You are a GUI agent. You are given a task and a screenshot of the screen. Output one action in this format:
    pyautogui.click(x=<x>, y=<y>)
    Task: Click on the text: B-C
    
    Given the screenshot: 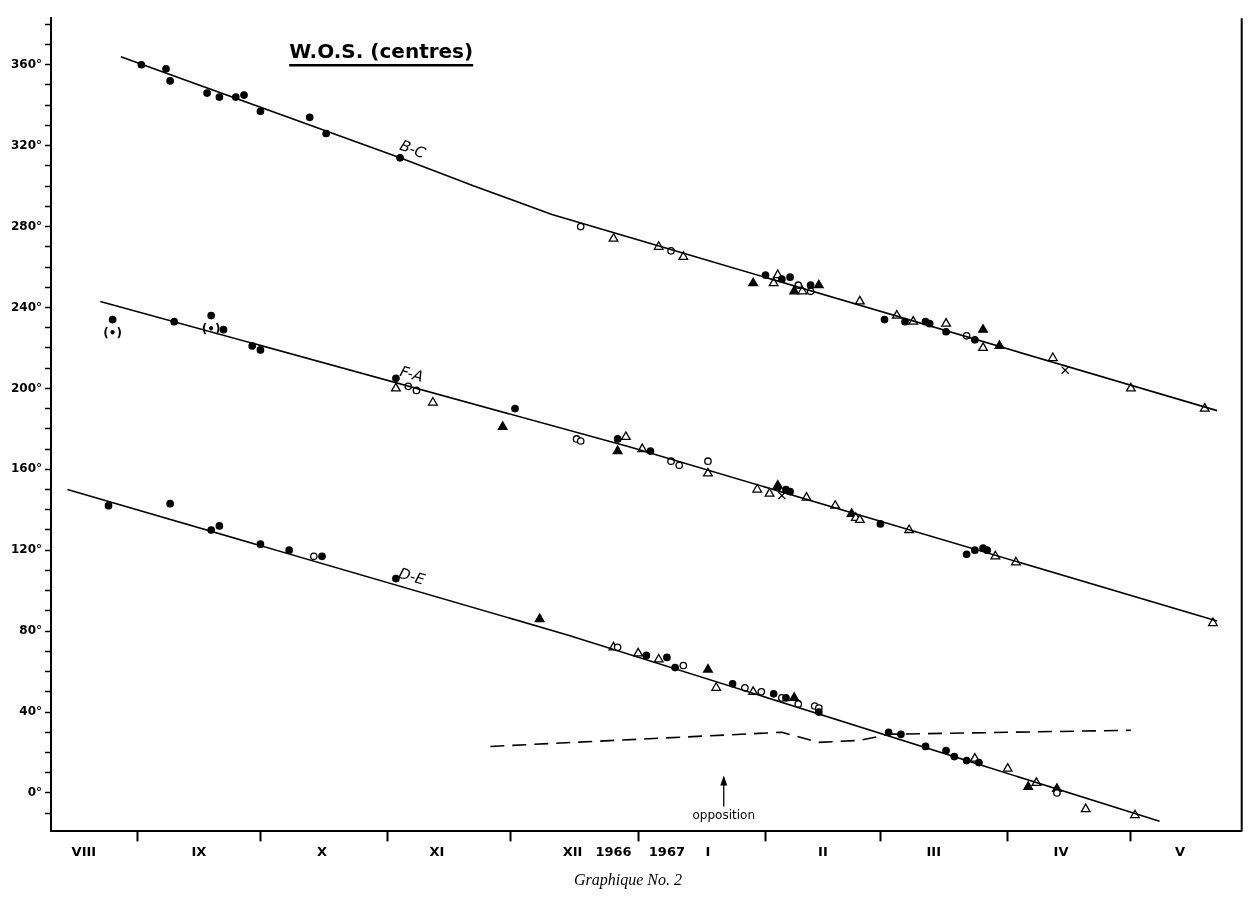 What is the action you would take?
    pyautogui.click(x=413, y=149)
    